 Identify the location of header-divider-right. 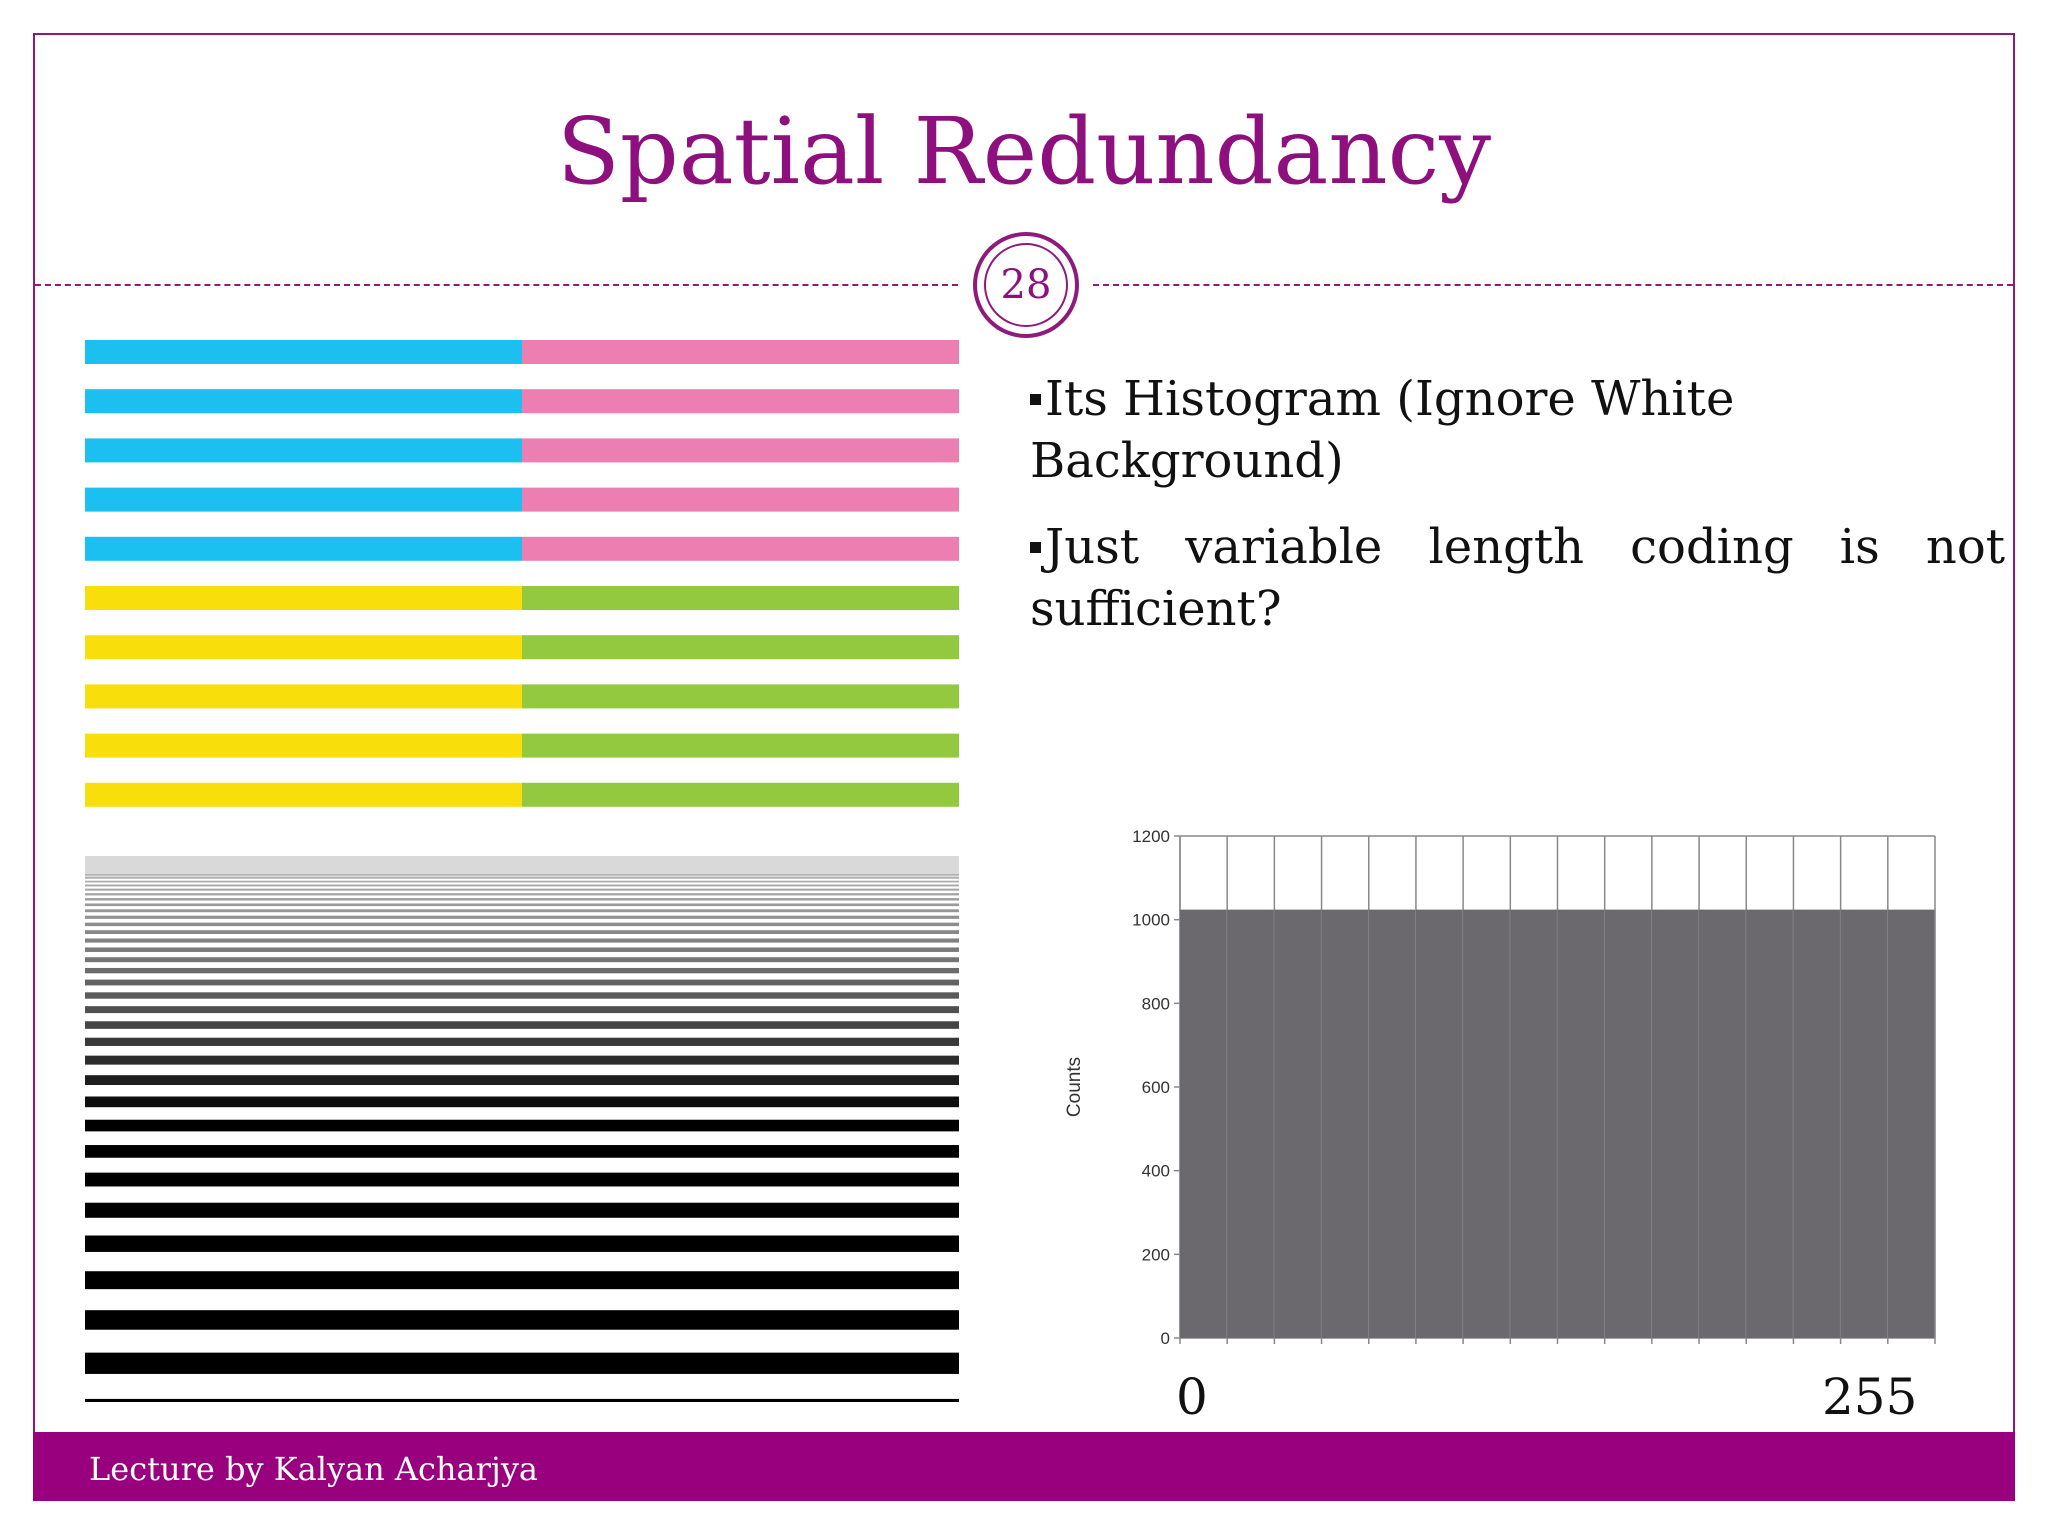
(1553, 285).